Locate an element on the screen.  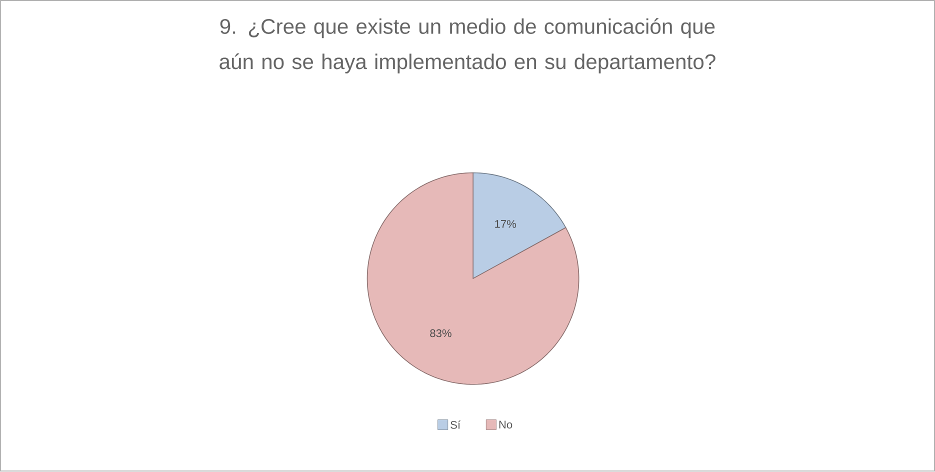
data-label: 83% is located at coordinates (441, 334).